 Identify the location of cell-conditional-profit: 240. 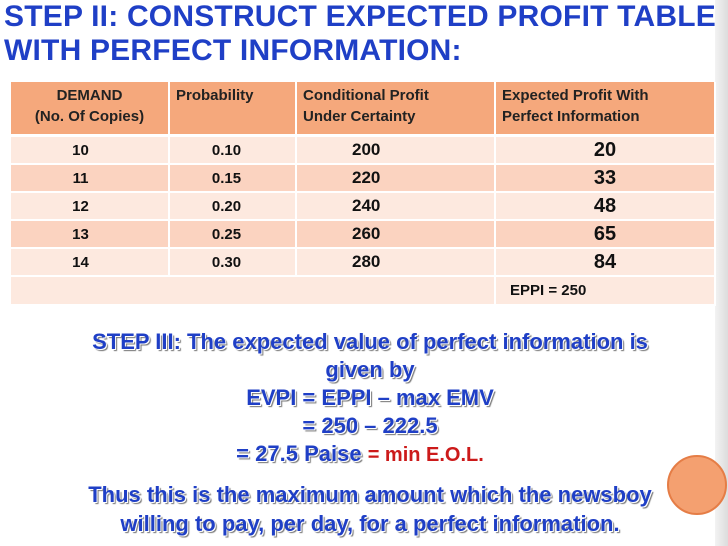
(396, 206).